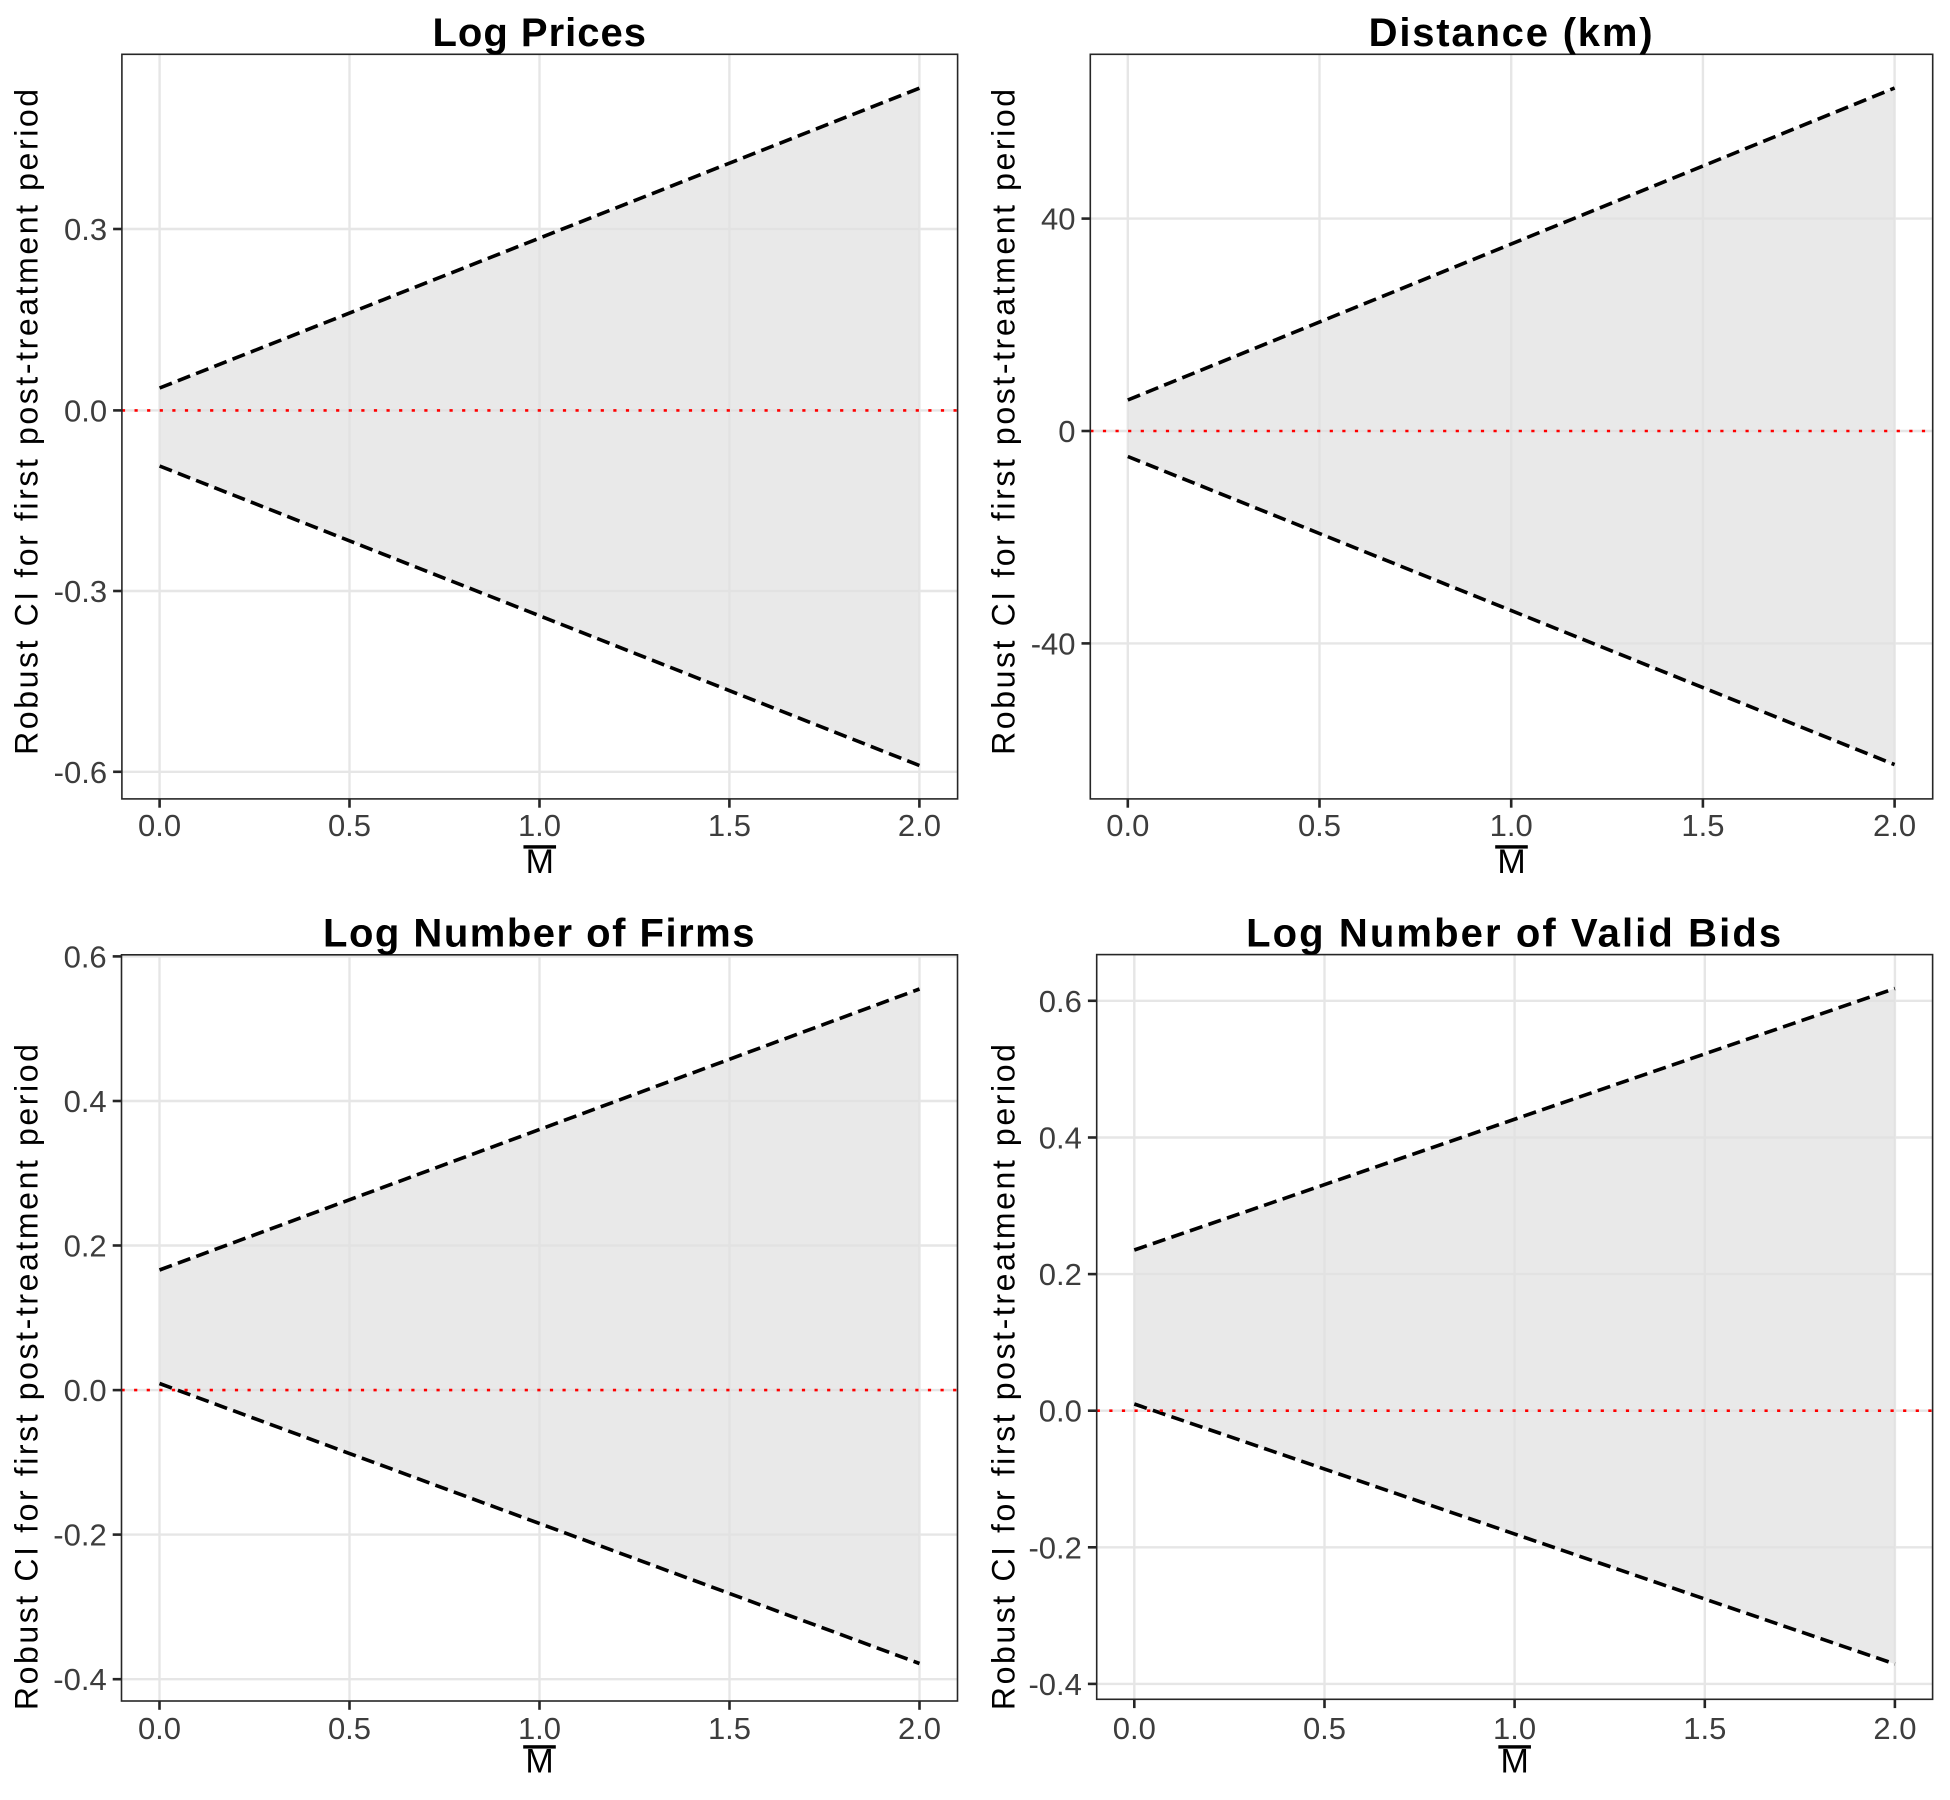  I want to click on svg-text: Log Prices, so click(539, 33).